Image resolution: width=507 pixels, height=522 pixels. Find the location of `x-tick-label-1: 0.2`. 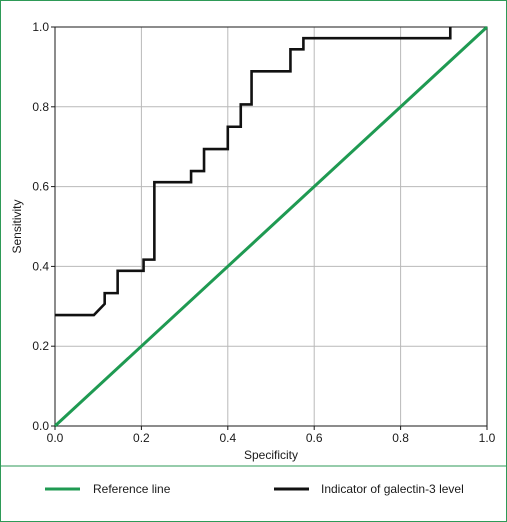

x-tick-label-1: 0.2 is located at coordinates (141, 438).